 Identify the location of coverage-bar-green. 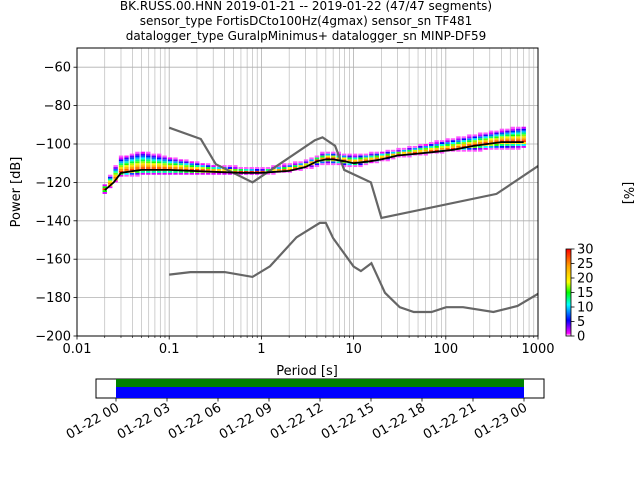
(320, 383).